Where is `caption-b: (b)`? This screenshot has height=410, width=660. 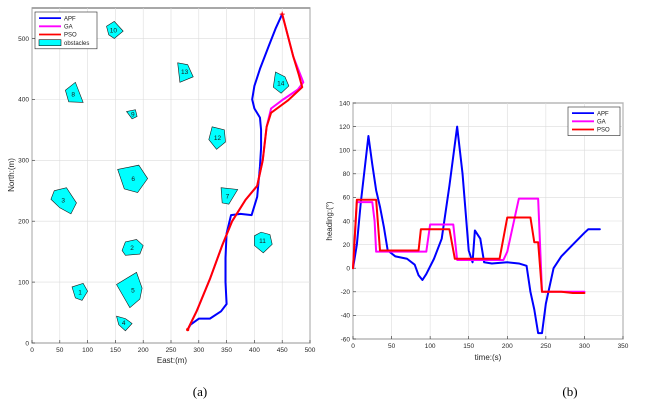 caption-b: (b) is located at coordinates (569, 391).